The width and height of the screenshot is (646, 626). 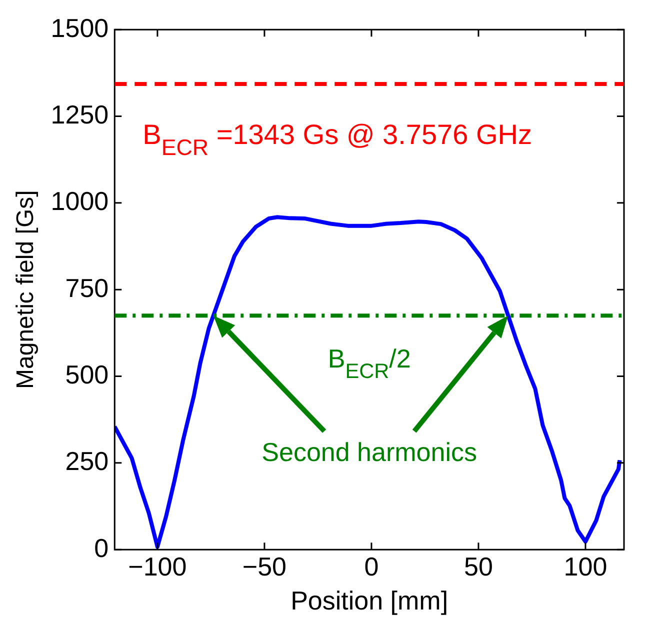 What do you see at coordinates (369, 452) in the screenshot?
I see `annotation: Second harmonics` at bounding box center [369, 452].